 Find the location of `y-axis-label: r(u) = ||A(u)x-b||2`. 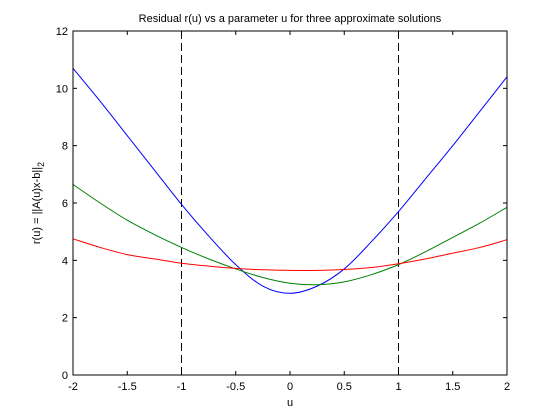

y-axis-label: r(u) = ||A(u)x-b||2 is located at coordinates (38, 203).